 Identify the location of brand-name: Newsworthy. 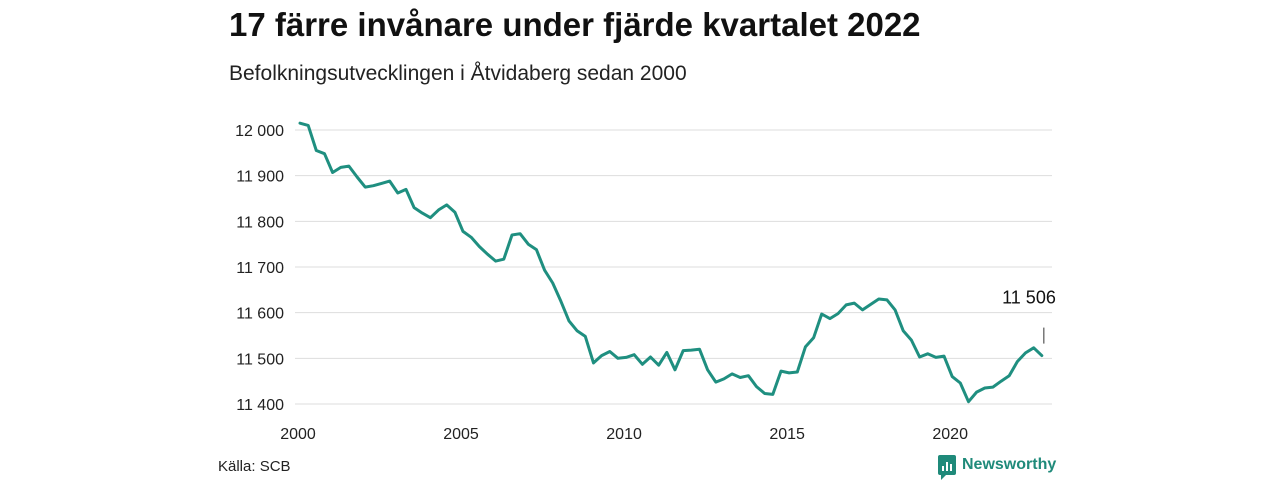
(1009, 464).